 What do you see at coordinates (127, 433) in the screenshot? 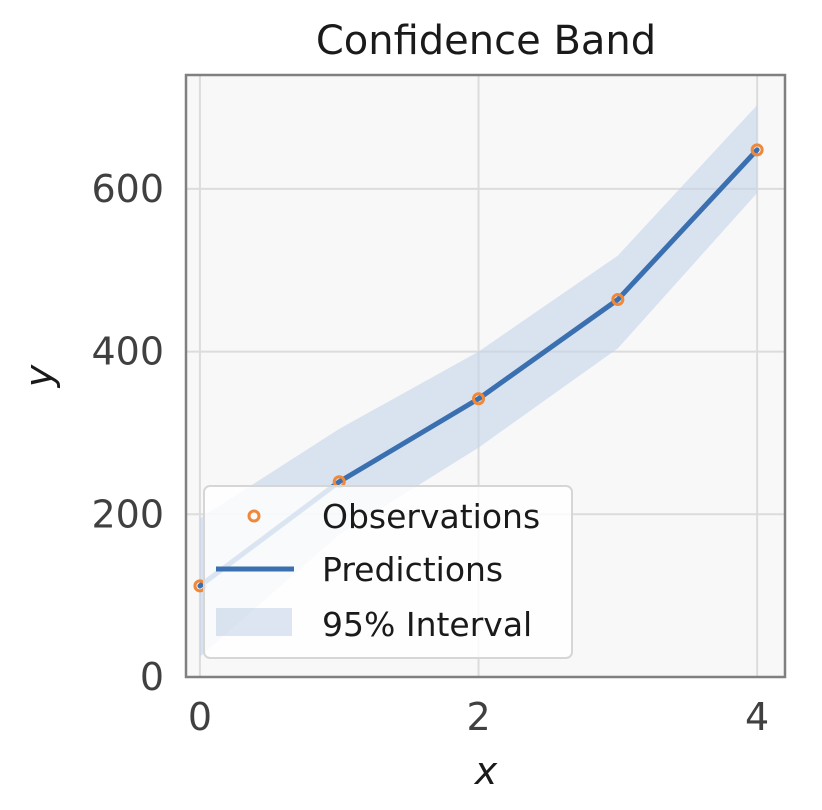
I see `y-tick-labels: 0 200 400 600` at bounding box center [127, 433].